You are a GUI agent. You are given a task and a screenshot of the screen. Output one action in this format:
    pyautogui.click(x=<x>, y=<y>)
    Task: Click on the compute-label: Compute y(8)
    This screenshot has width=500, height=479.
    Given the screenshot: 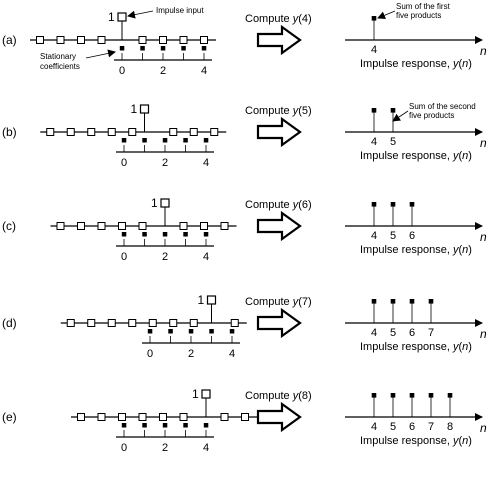 What is the action you would take?
    pyautogui.click(x=278, y=396)
    